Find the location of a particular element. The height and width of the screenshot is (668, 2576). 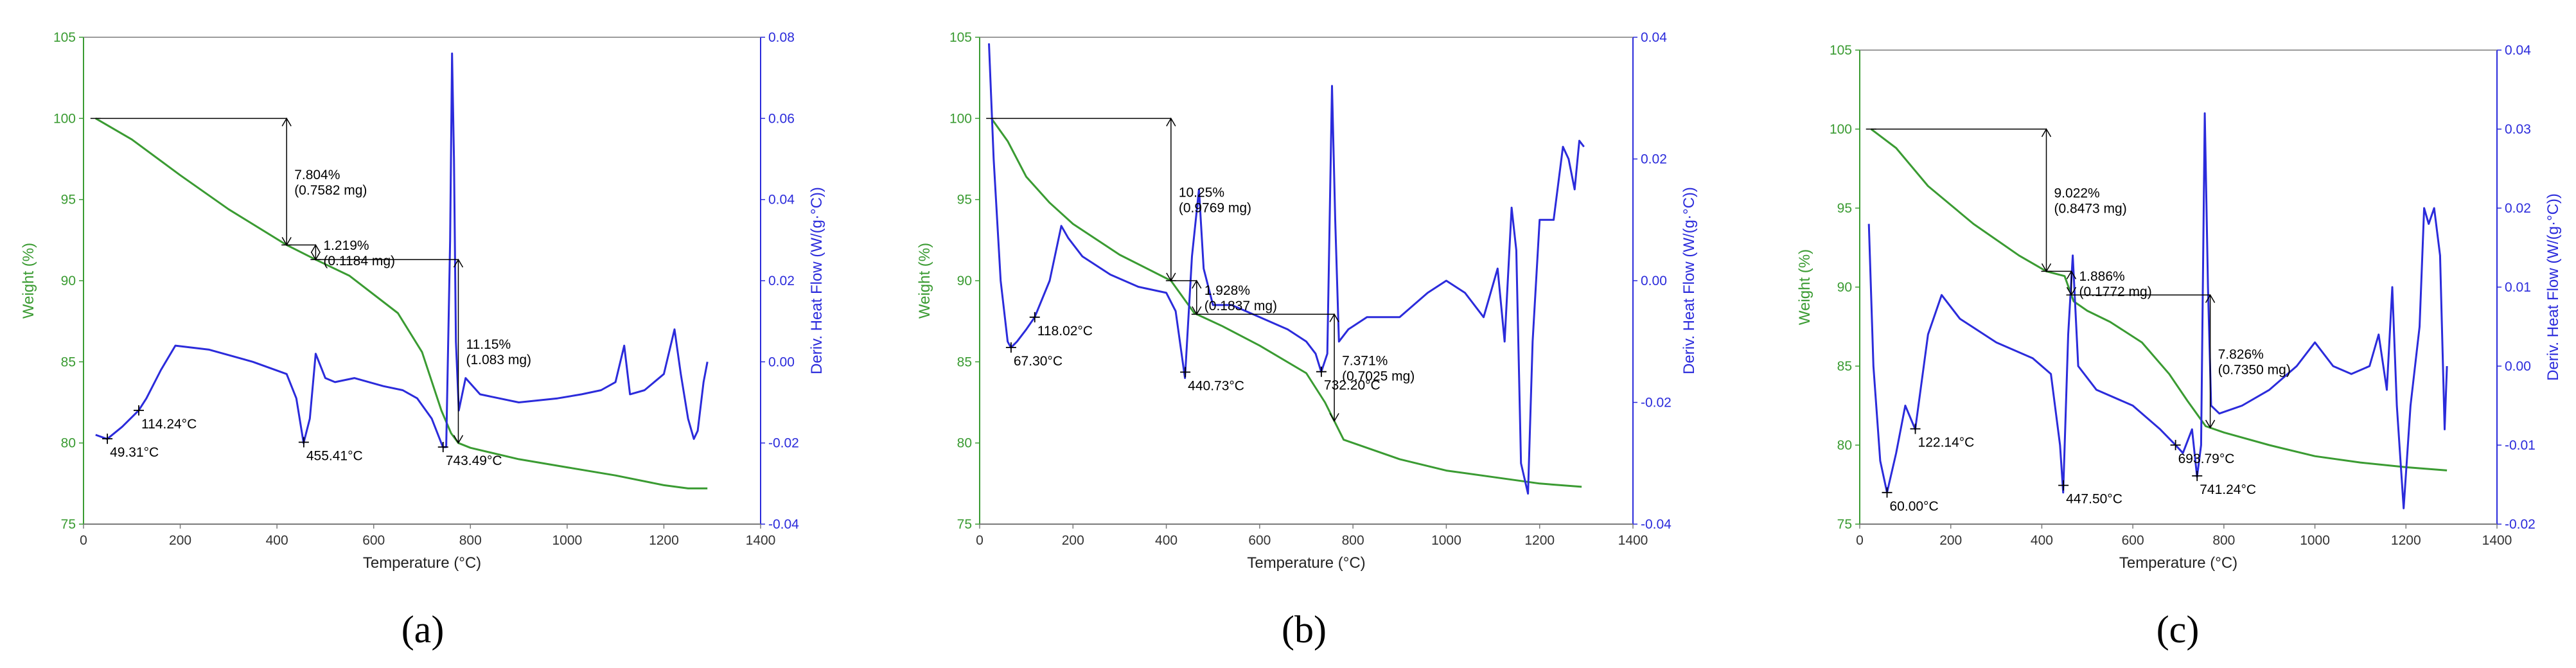

peak-label: 67.30°C is located at coordinates (1038, 362).